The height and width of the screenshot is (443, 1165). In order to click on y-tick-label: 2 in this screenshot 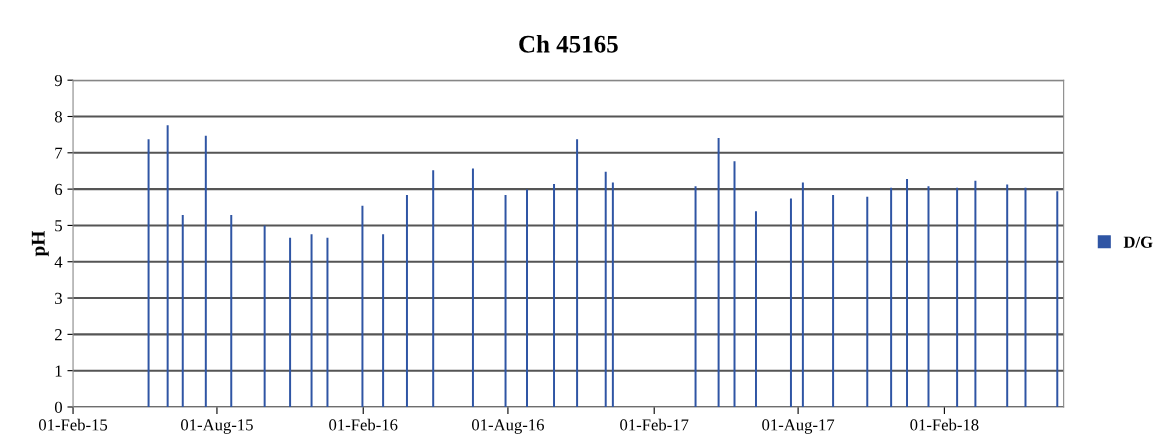, I will do `click(58, 335)`.